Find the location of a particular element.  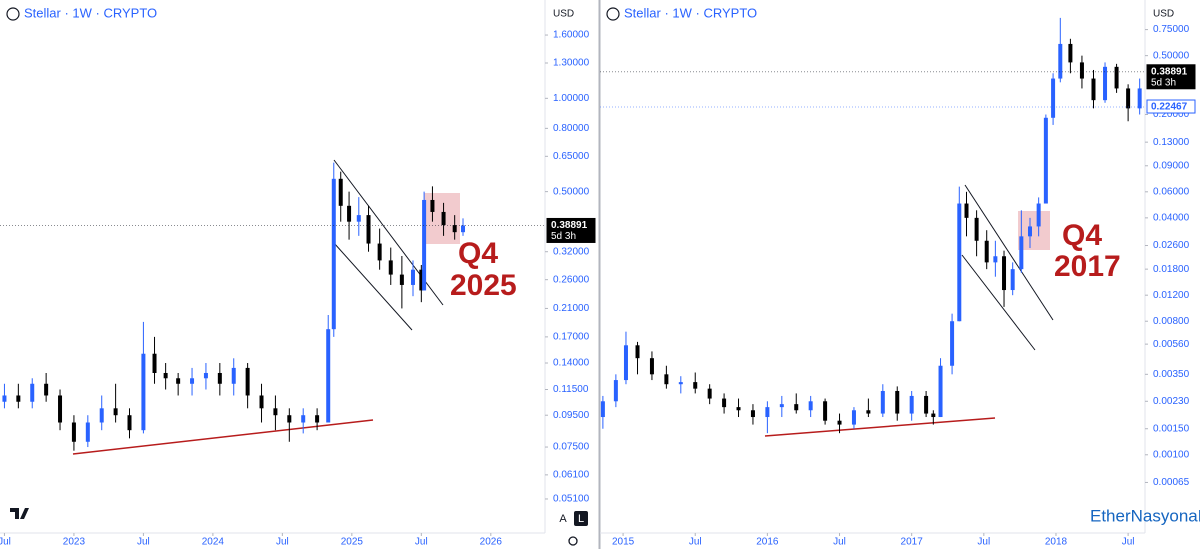

x-tick-label: 2017 is located at coordinates (912, 542).